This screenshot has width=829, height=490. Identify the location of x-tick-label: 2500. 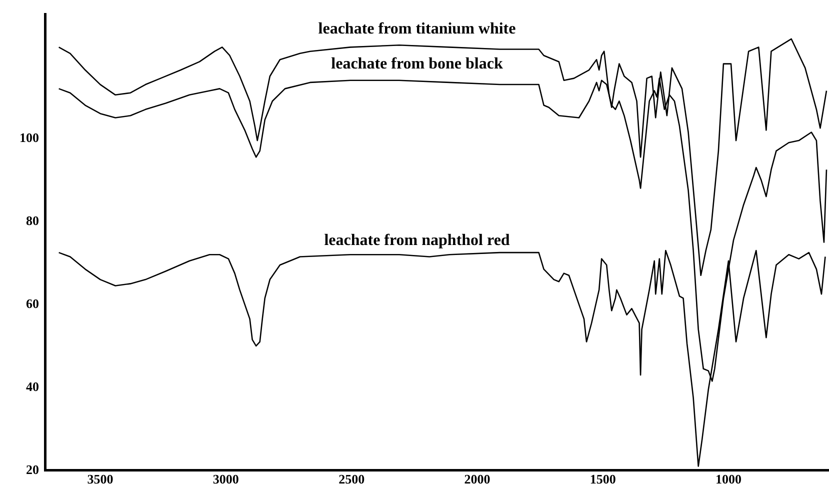
(351, 479).